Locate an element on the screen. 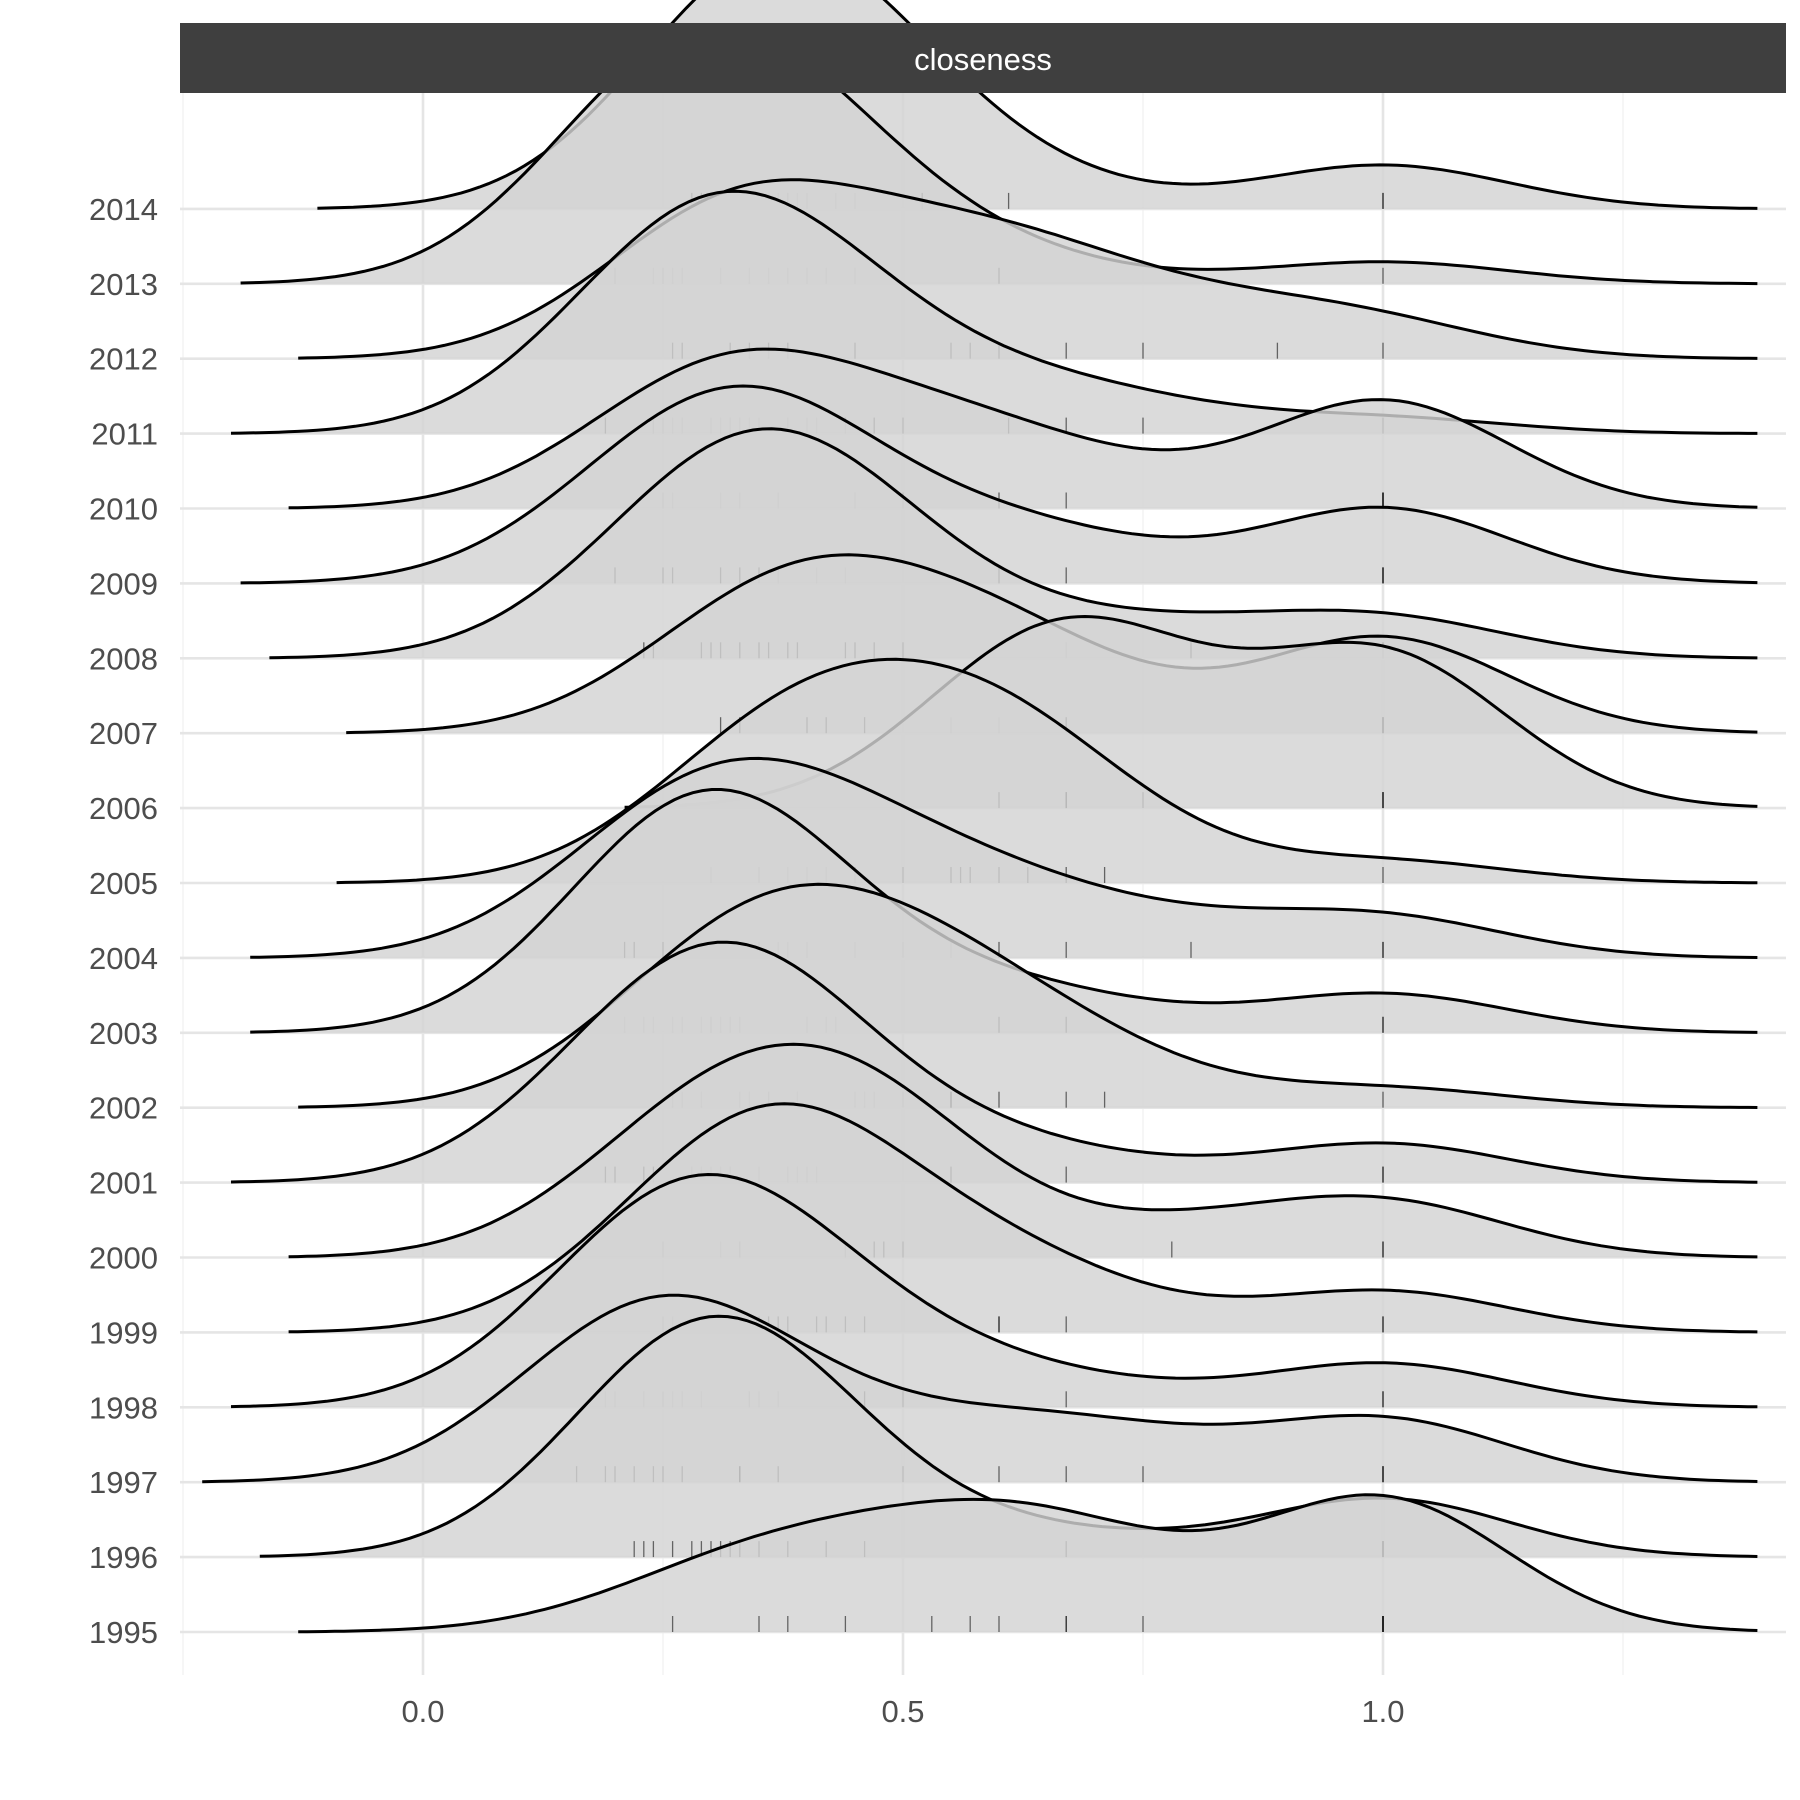 The image size is (1800, 1800). y-tick-label: 2008 is located at coordinates (123, 658).